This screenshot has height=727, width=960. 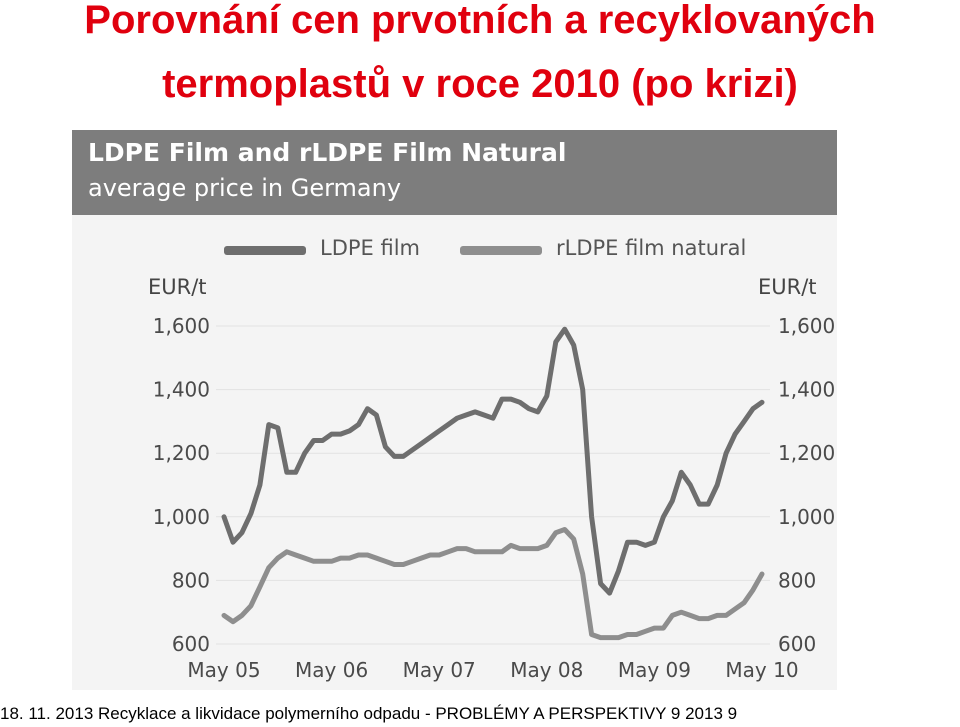 I want to click on series-line-rldpe-film-natural, so click(x=493, y=584).